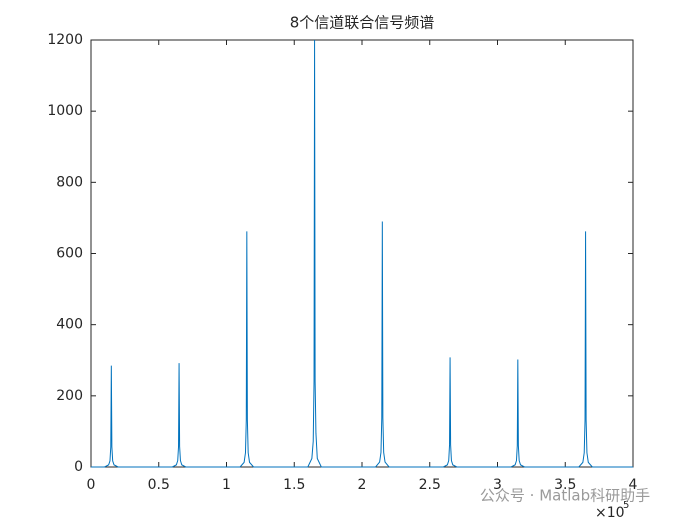  I want to click on x-tick-label: 2.5, so click(430, 485).